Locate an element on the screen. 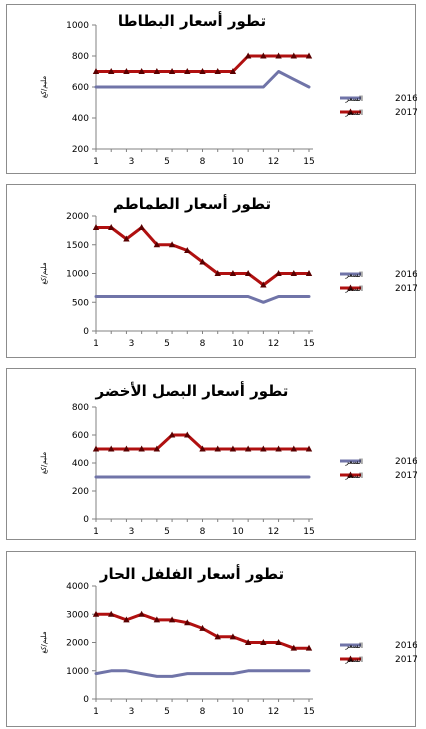 The height and width of the screenshot is (729, 426). y-tick-label: 500 is located at coordinates (80, 303).